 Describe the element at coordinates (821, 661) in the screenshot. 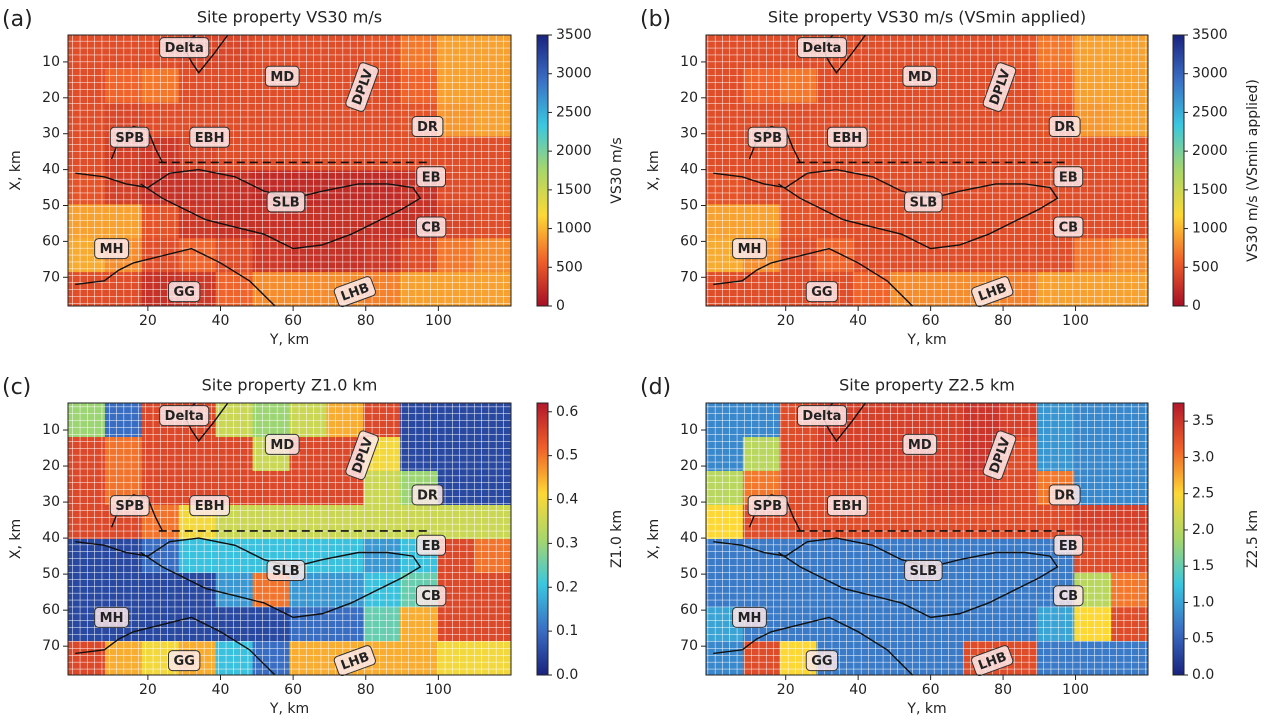

I see `region-name: GG` at that location.